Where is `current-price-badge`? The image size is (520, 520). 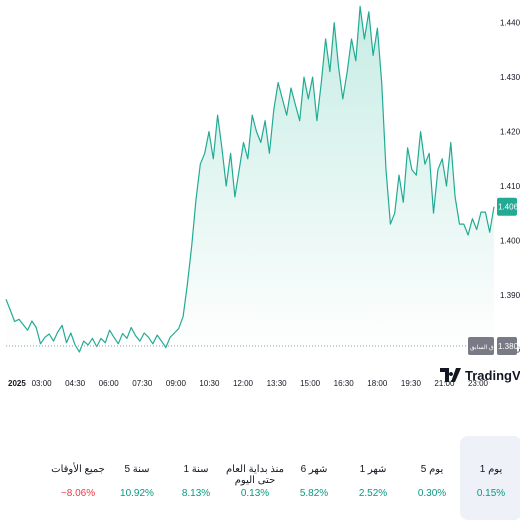 current-price-badge is located at coordinates (507, 206).